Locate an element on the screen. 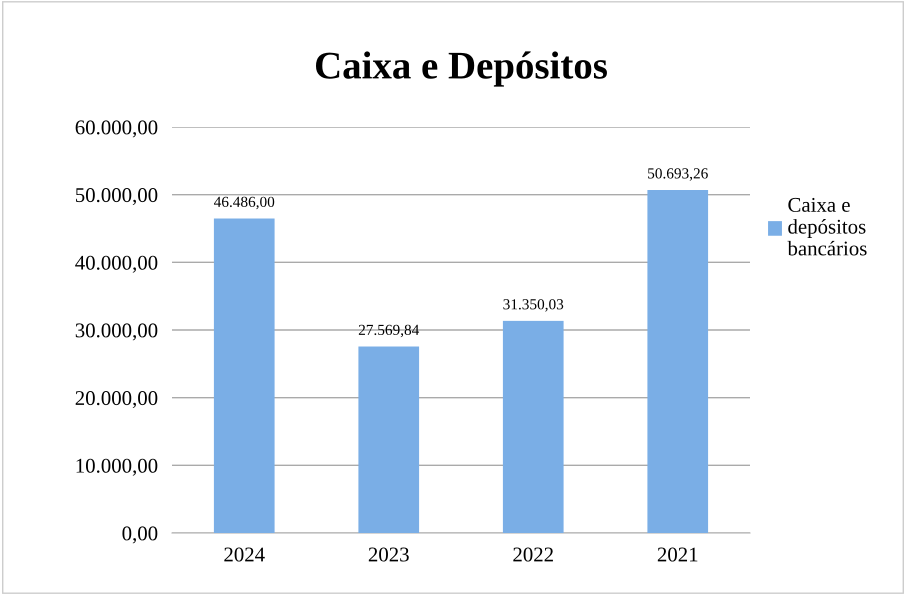 The image size is (906, 595). y-tick-label: 50.000,00 is located at coordinates (117, 197).